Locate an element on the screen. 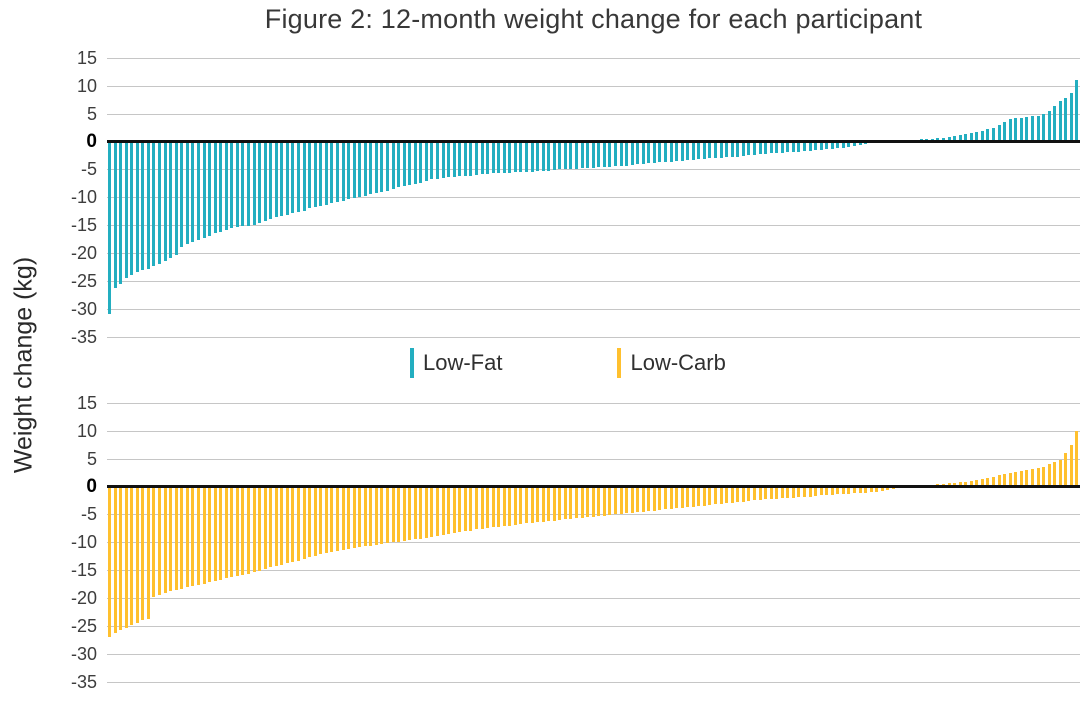 Image resolution: width=1080 pixels, height=710 pixels. y-tick-label--30: -30 is located at coordinates (83, 653).